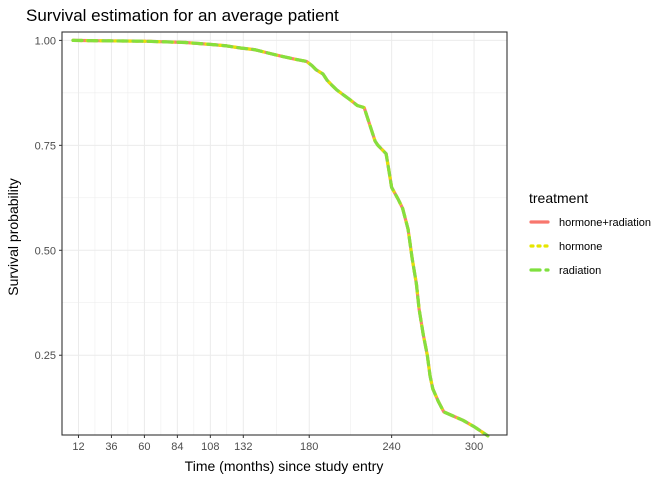 This screenshot has width=672, height=480. Describe the element at coordinates (45, 146) in the screenshot. I see `y-tick-label: 0.75` at that location.